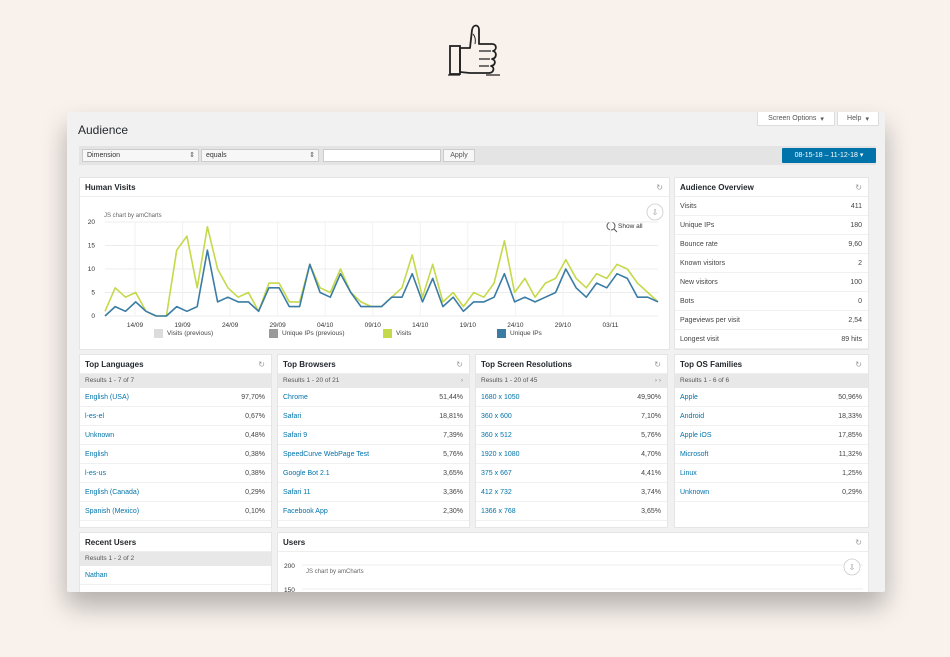 The image size is (950, 657). I want to click on results-header: Results 1 - 2 of 2, so click(175, 559).